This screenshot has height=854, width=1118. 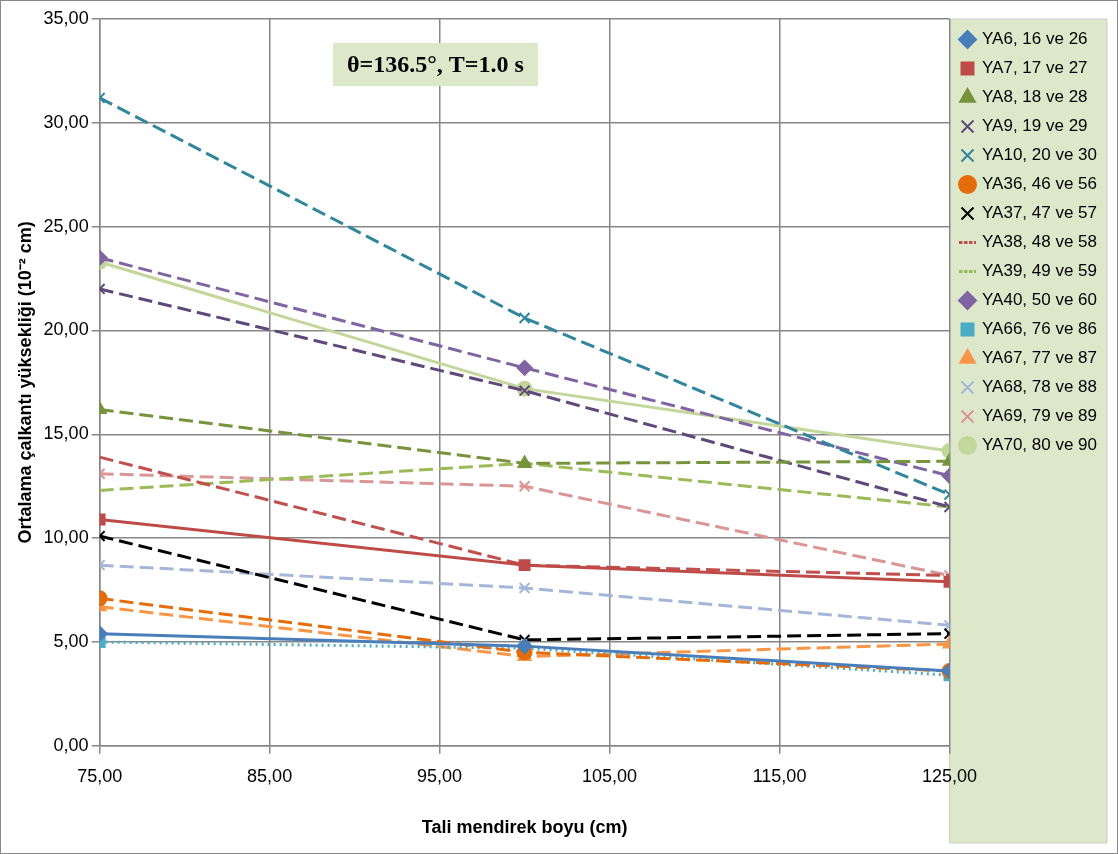 What do you see at coordinates (435, 64) in the screenshot?
I see `text: θ=136.5°, T=1.0 s` at bounding box center [435, 64].